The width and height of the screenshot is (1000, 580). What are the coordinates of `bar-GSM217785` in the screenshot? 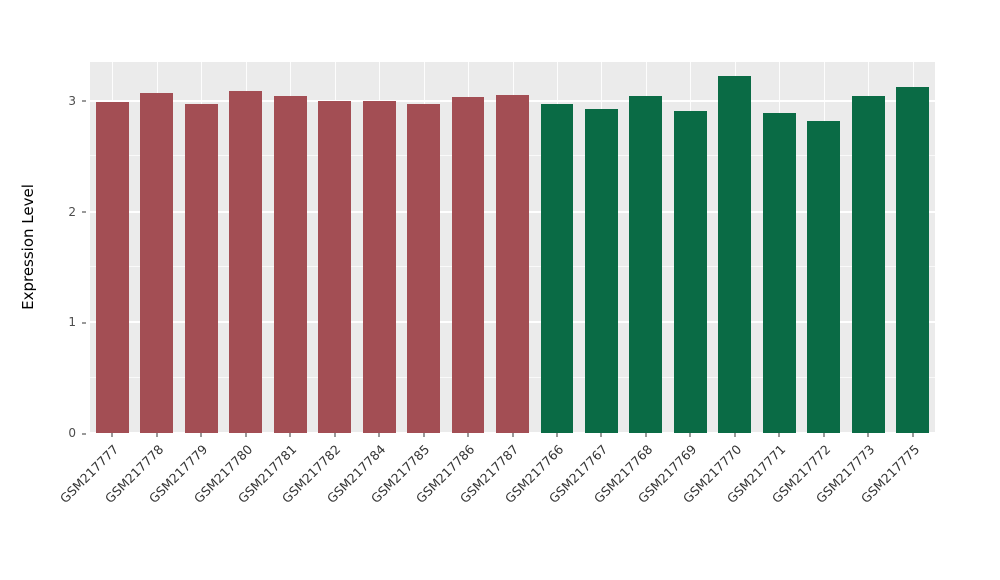 It's located at (423, 268).